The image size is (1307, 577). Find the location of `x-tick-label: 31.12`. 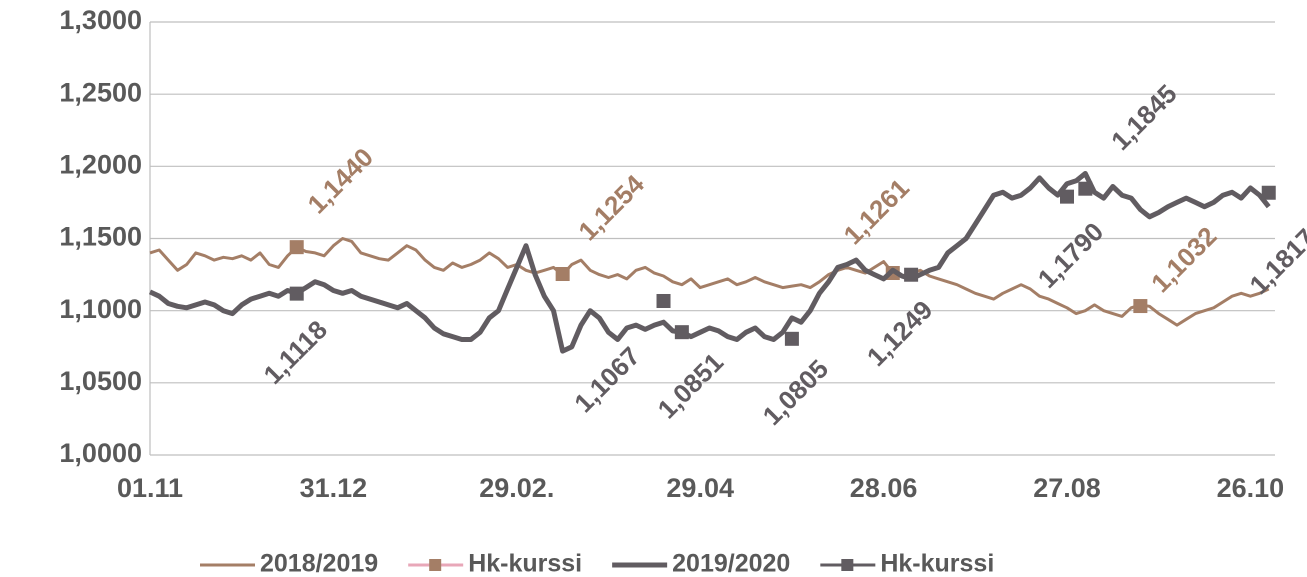

x-tick-label: 31.12 is located at coordinates (334, 488).